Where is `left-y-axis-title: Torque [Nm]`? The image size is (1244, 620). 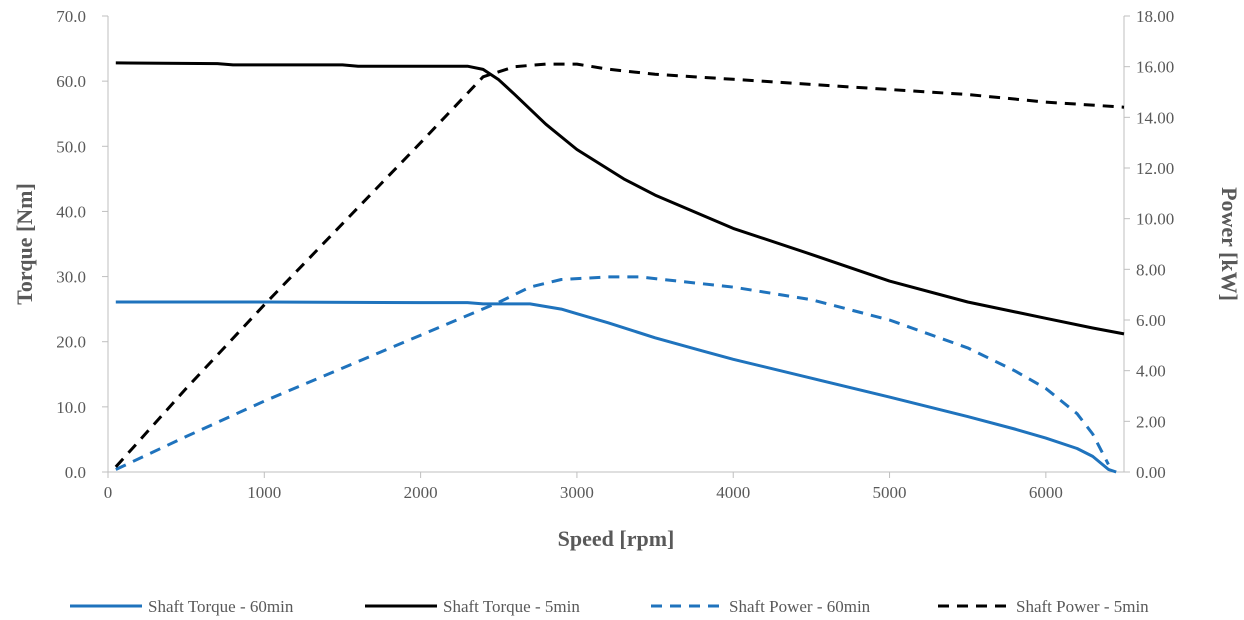 left-y-axis-title: Torque [Nm] is located at coordinates (24, 244).